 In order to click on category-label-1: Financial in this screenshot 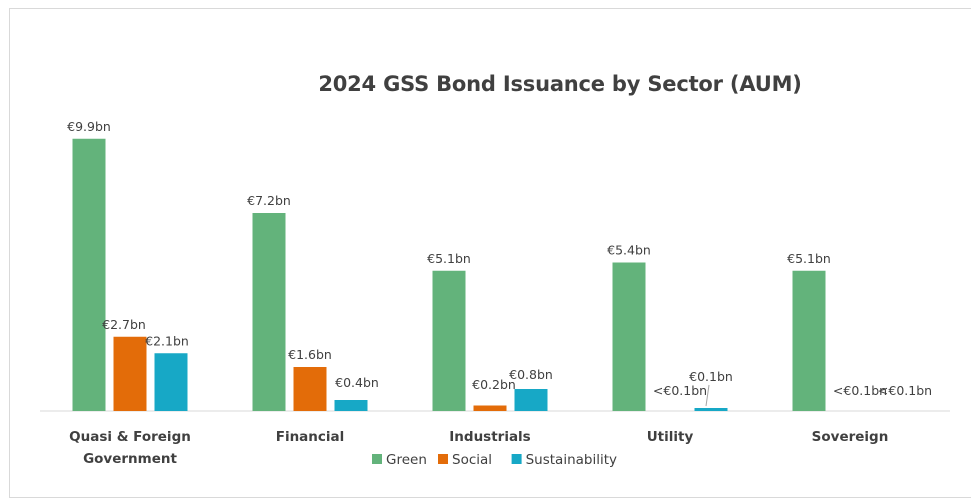, I will do `click(310, 437)`.